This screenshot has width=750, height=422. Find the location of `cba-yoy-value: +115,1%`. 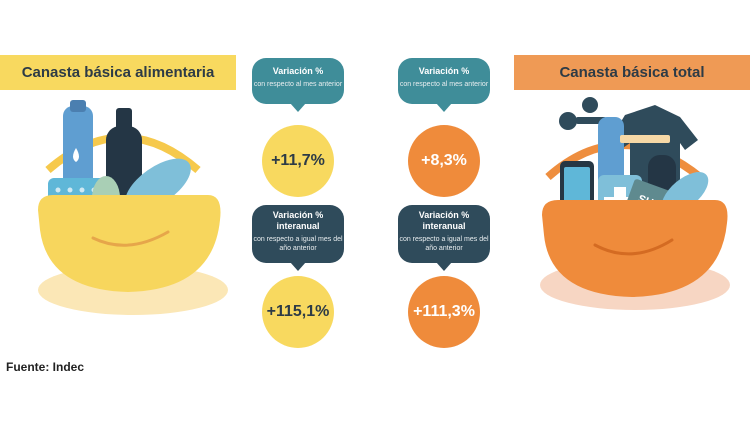

cba-yoy-value: +115,1% is located at coordinates (298, 312).